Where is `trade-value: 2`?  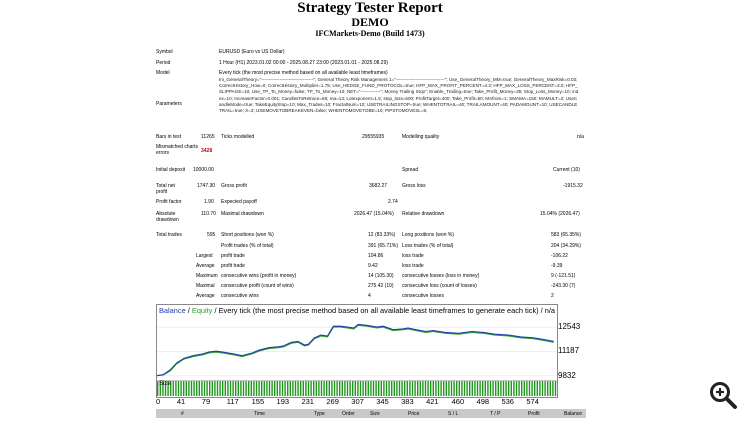 trade-value: 2 is located at coordinates (552, 296).